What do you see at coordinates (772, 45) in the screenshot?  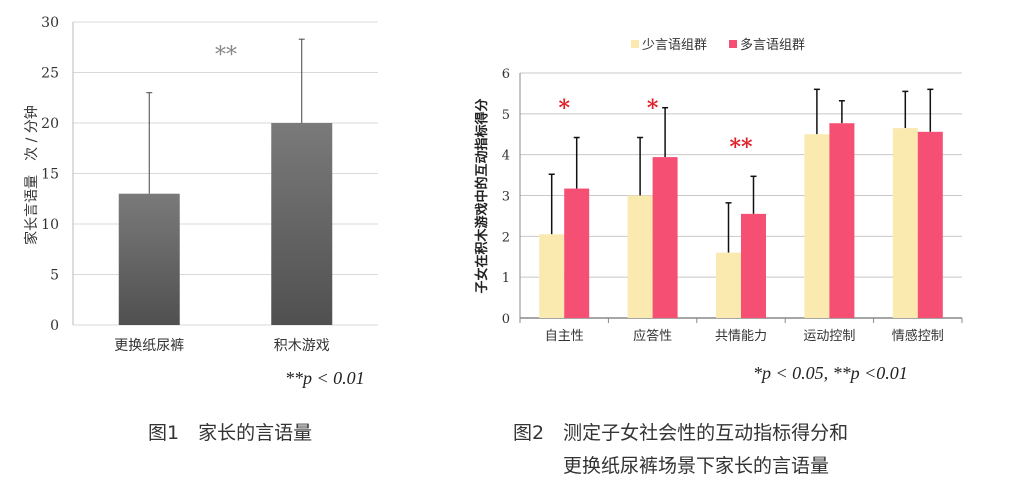 I see `legend-label: 多言语组群` at bounding box center [772, 45].